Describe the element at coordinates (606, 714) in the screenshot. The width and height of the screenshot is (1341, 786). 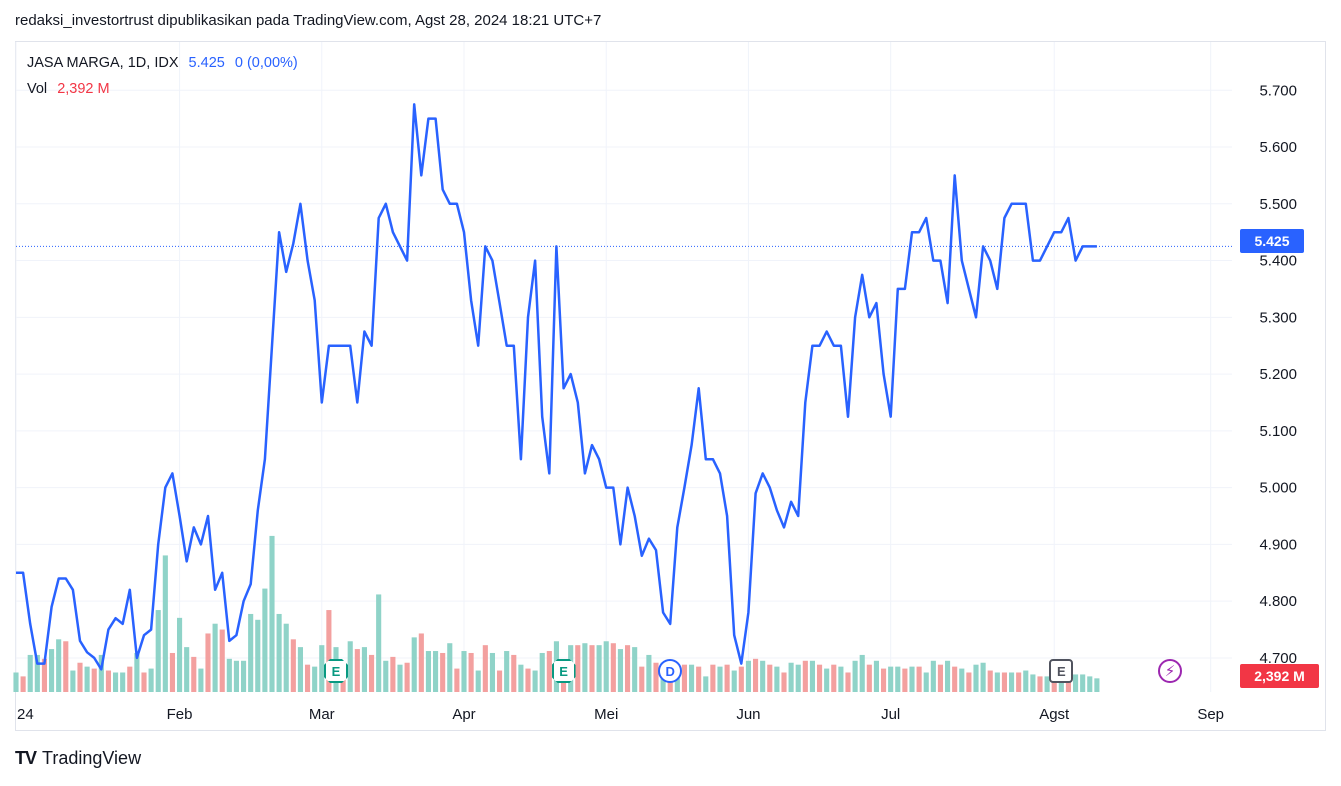
I see `x-tick-label: Mei` at that location.